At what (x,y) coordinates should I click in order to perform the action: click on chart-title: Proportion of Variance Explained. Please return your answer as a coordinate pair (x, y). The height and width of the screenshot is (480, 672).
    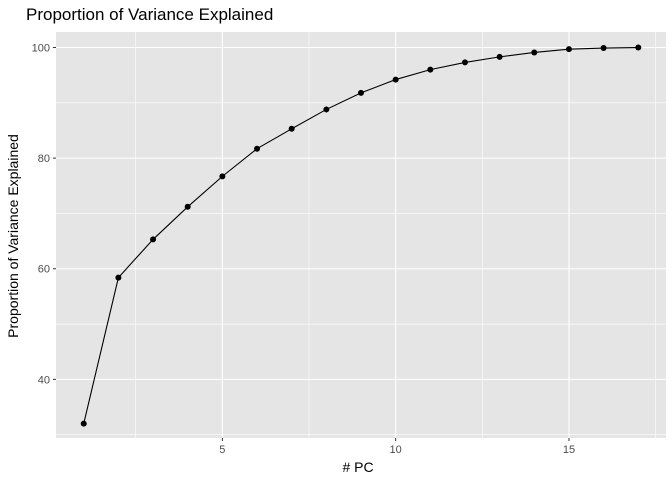
    Looking at the image, I should click on (149, 14).